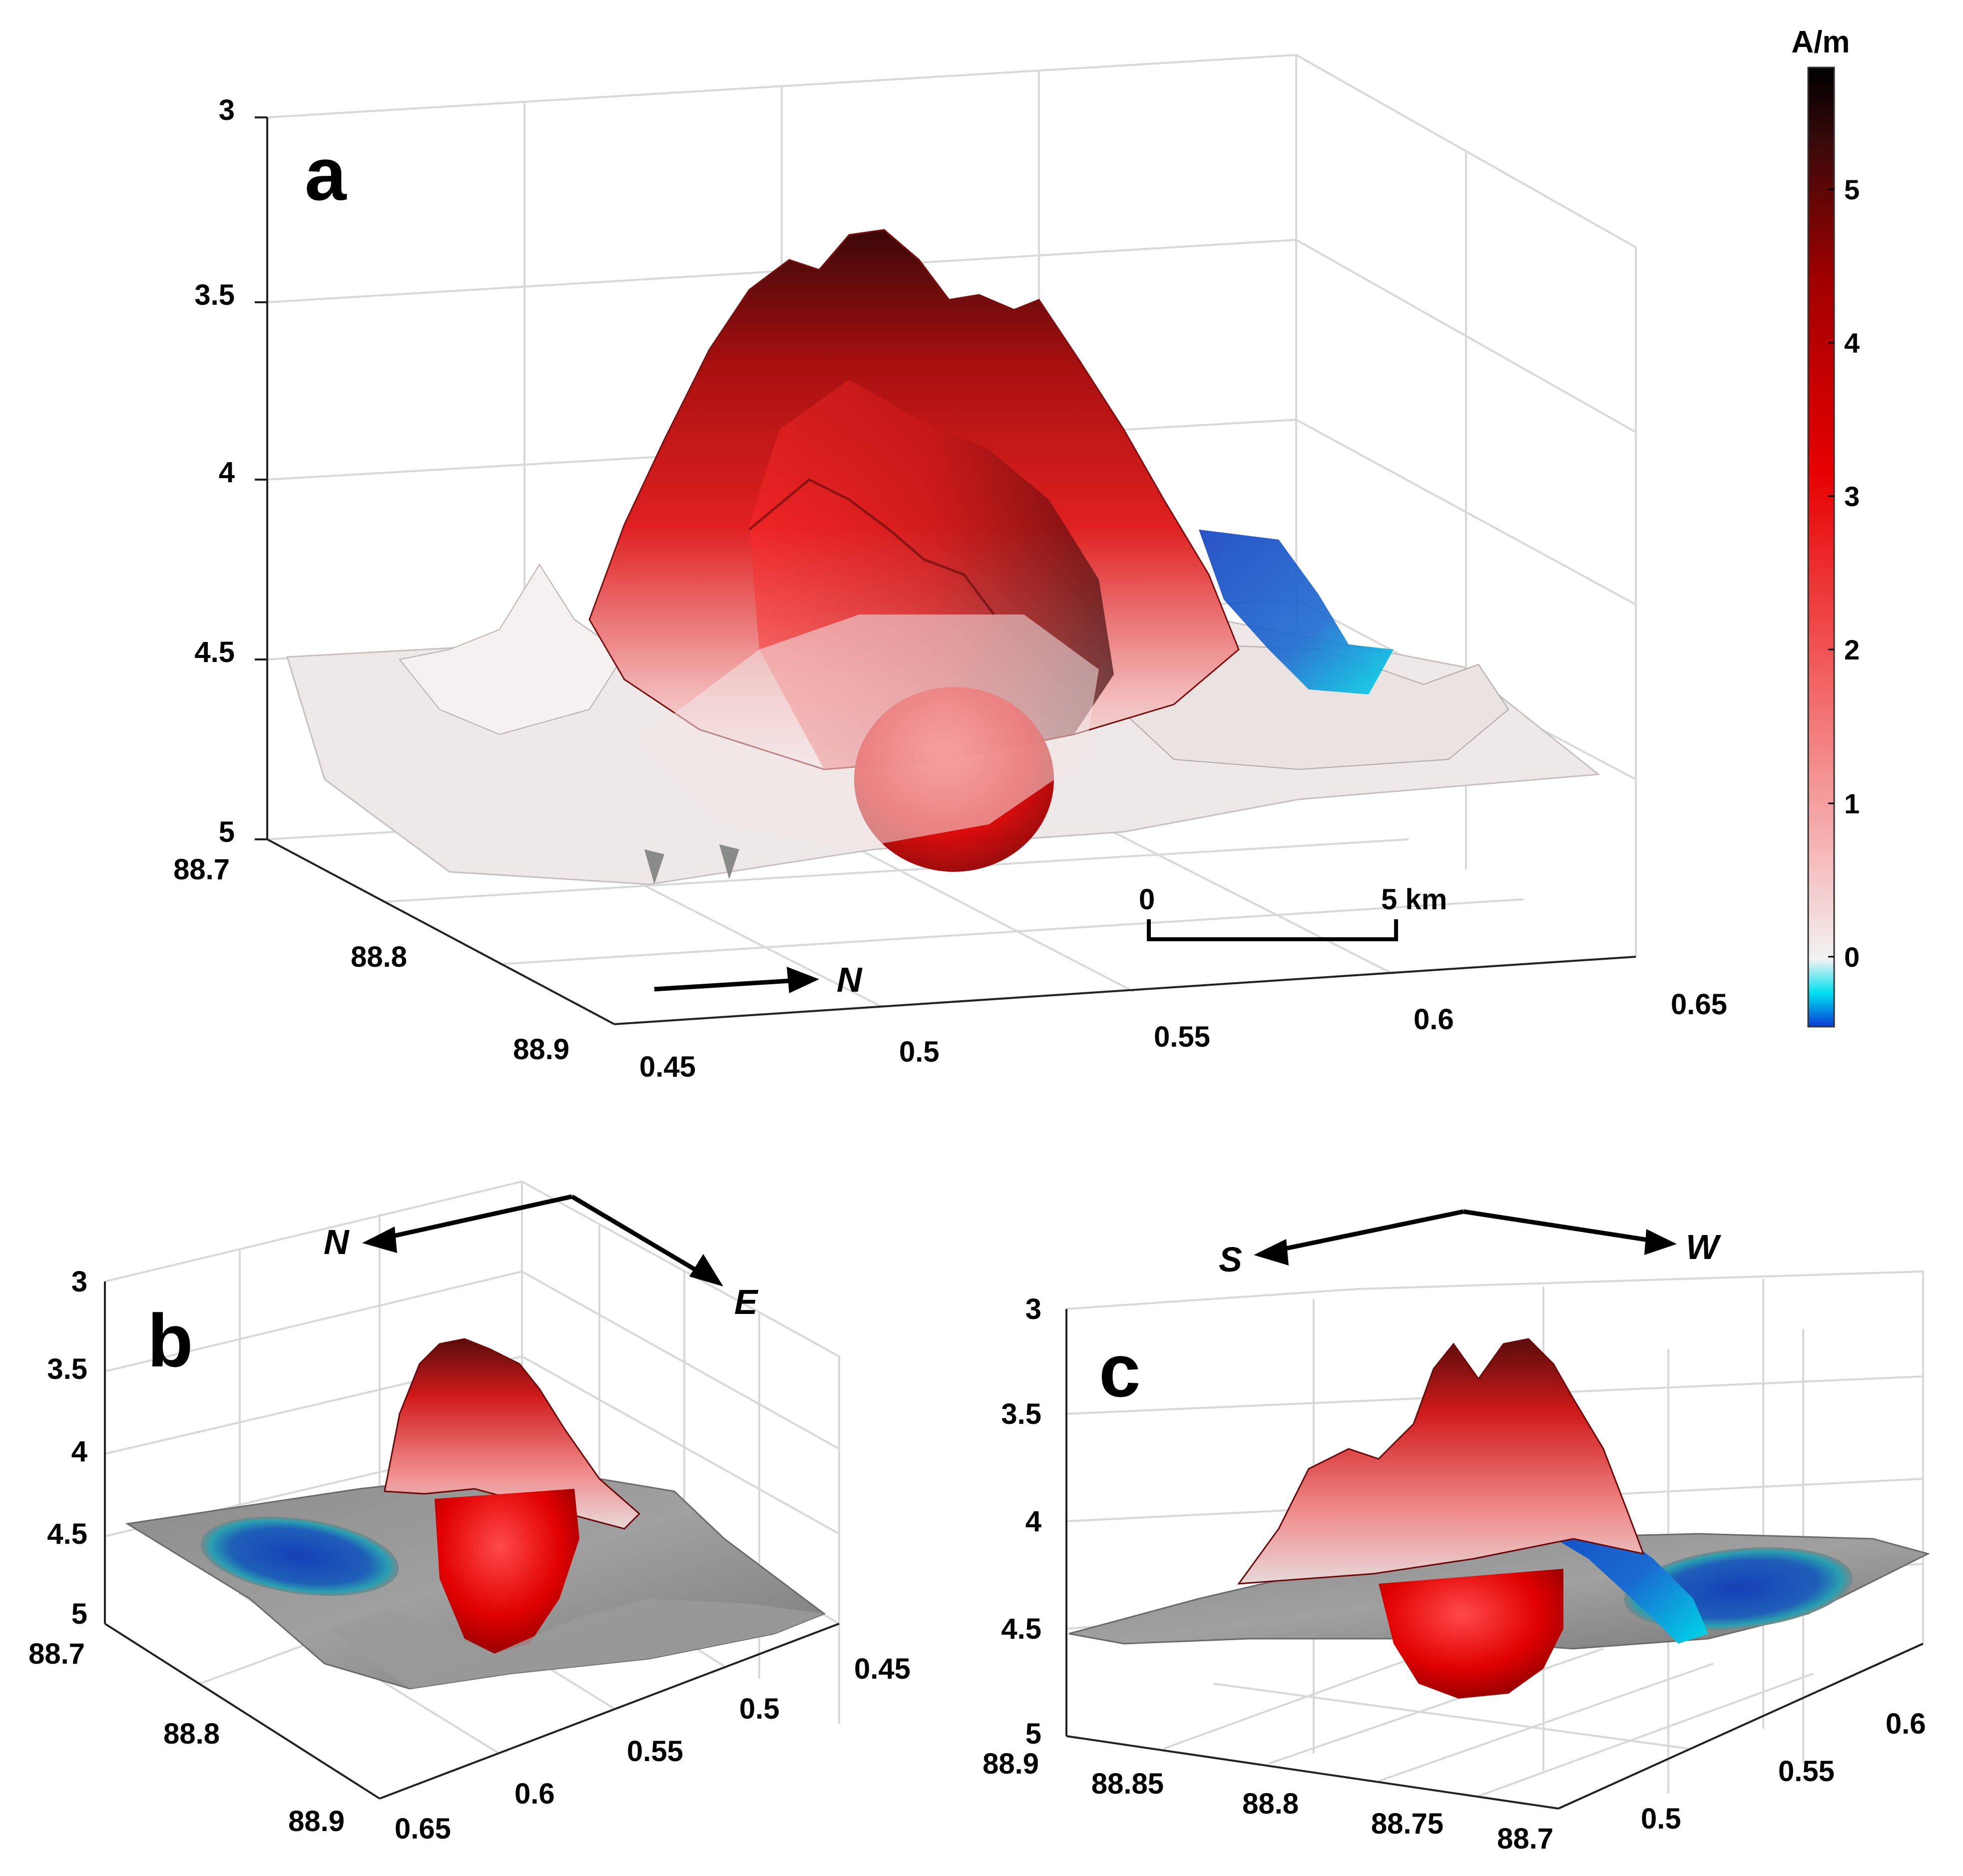 Image resolution: width=1963 pixels, height=1876 pixels. What do you see at coordinates (227, 110) in the screenshot?
I see `panel-a-z-tick: 3` at bounding box center [227, 110].